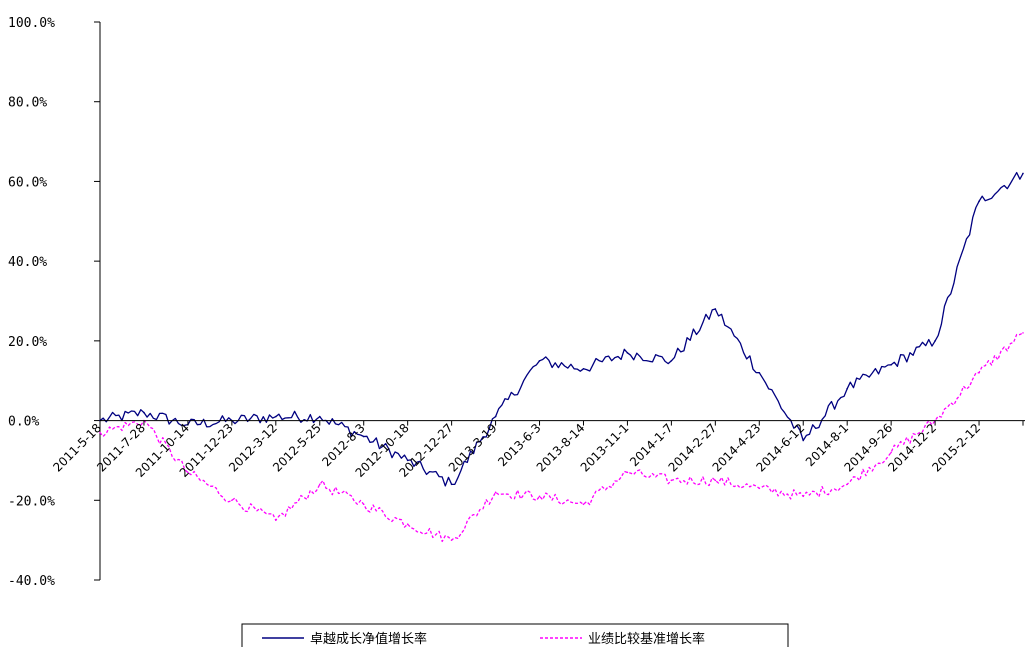 Image resolution: width=1025 pixels, height=647 pixels. What do you see at coordinates (781, 448) in the screenshot?
I see `x-tick-label: 2014-6-12` at bounding box center [781, 448].